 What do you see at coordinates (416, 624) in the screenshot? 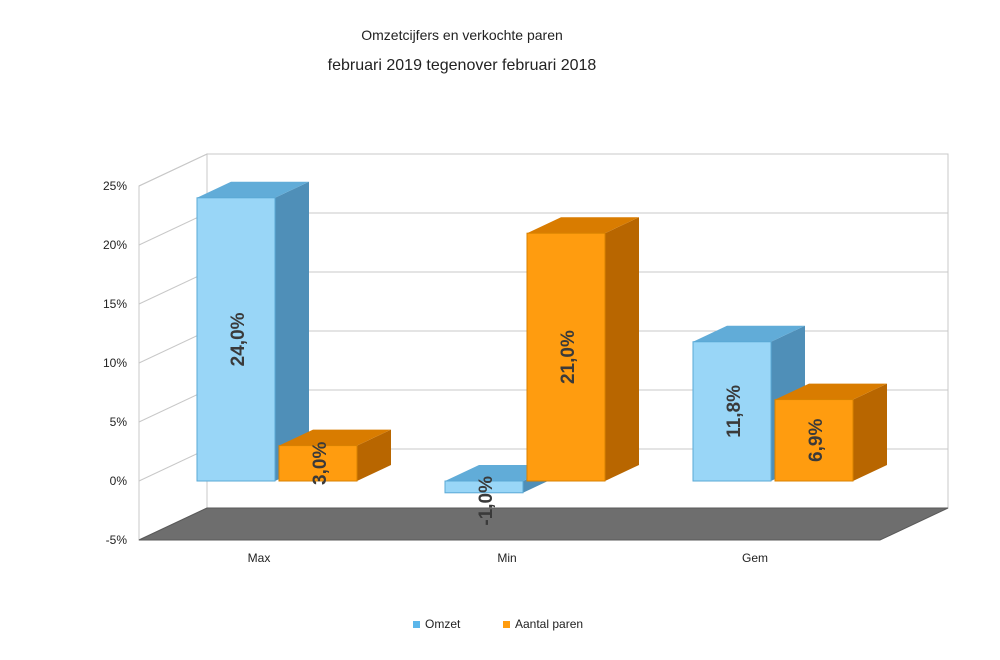
I see `legend-swatch-omzet` at bounding box center [416, 624].